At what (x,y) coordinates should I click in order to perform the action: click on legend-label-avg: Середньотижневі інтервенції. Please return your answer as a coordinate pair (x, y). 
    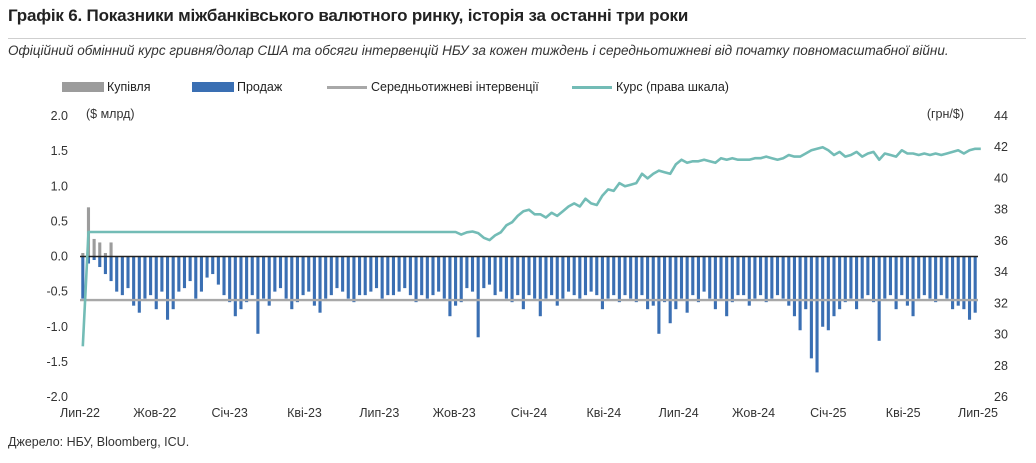
    Looking at the image, I should click on (455, 87).